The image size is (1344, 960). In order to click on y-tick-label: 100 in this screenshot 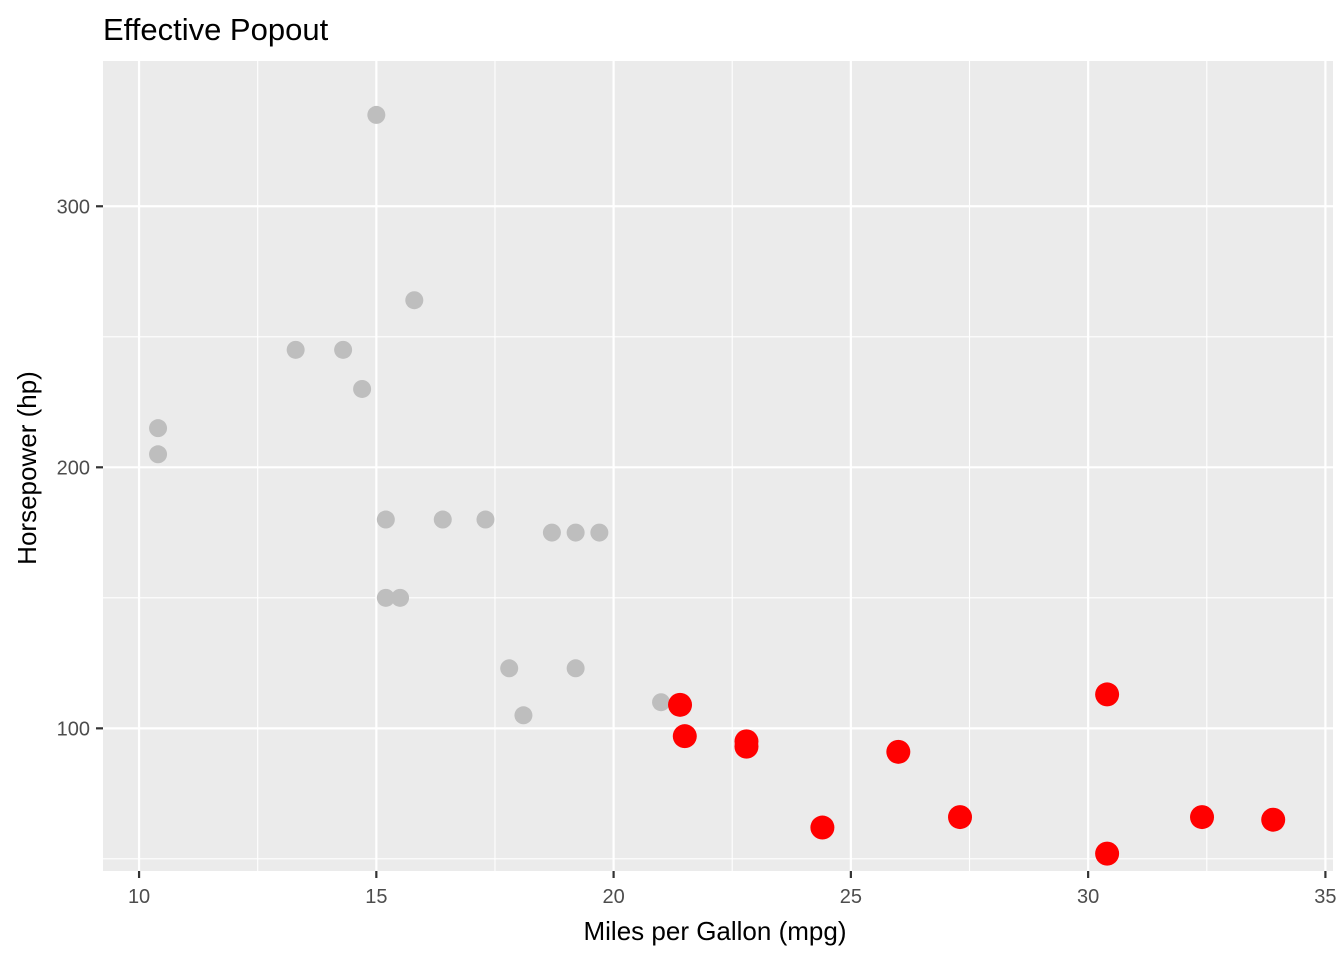, I will do `click(73, 729)`.